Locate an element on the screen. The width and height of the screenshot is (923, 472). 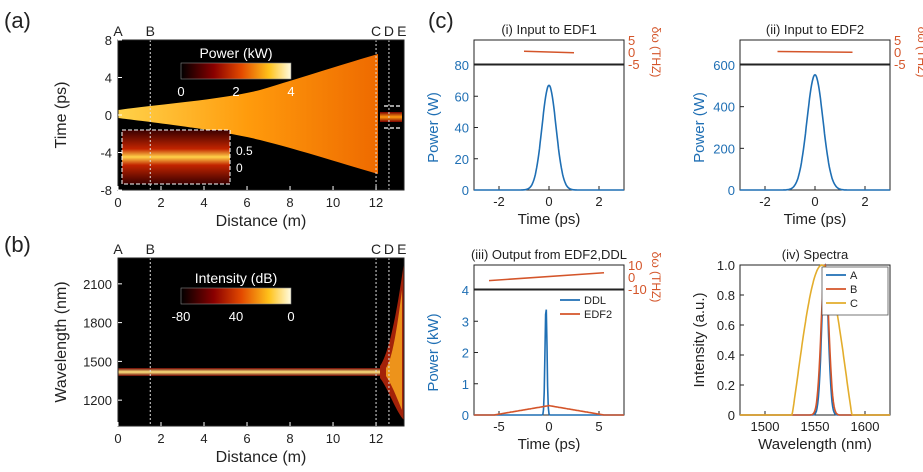
y-tick-label: 0.2 is located at coordinates (726, 385).